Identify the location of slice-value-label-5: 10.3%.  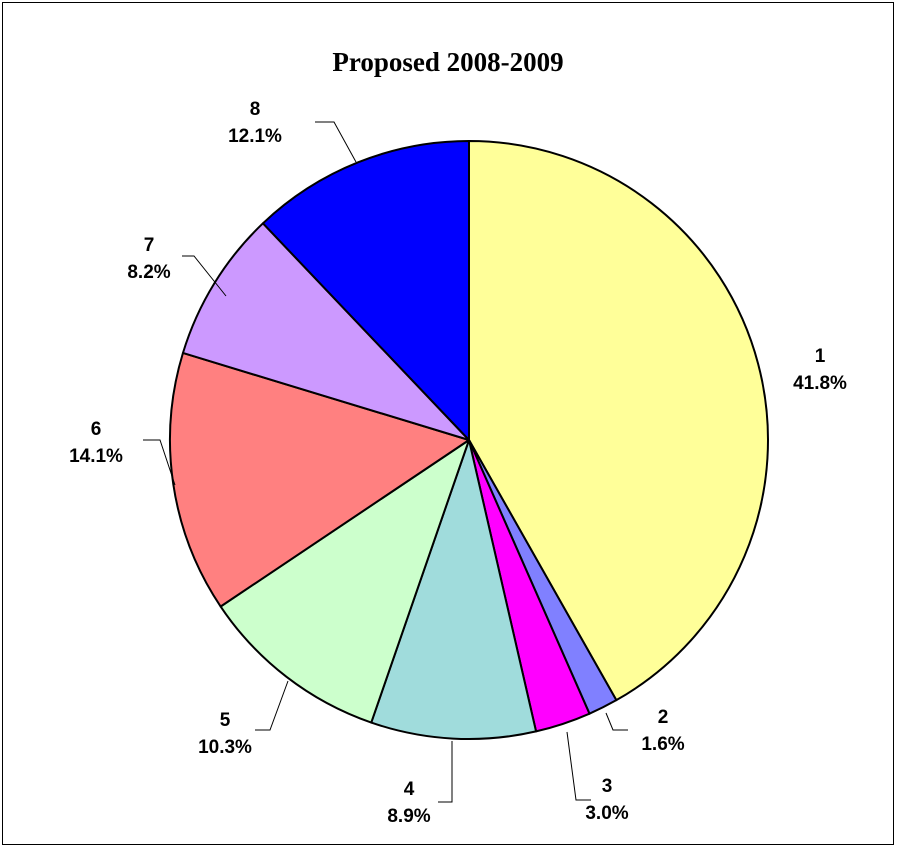
(225, 747).